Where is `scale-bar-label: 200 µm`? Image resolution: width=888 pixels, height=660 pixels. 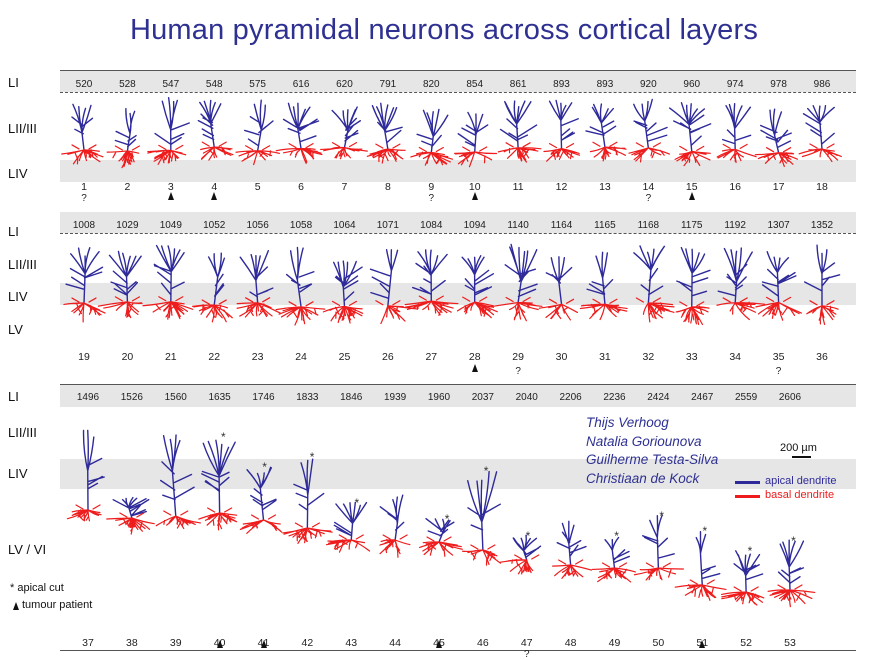 scale-bar-label: 200 µm is located at coordinates (798, 448).